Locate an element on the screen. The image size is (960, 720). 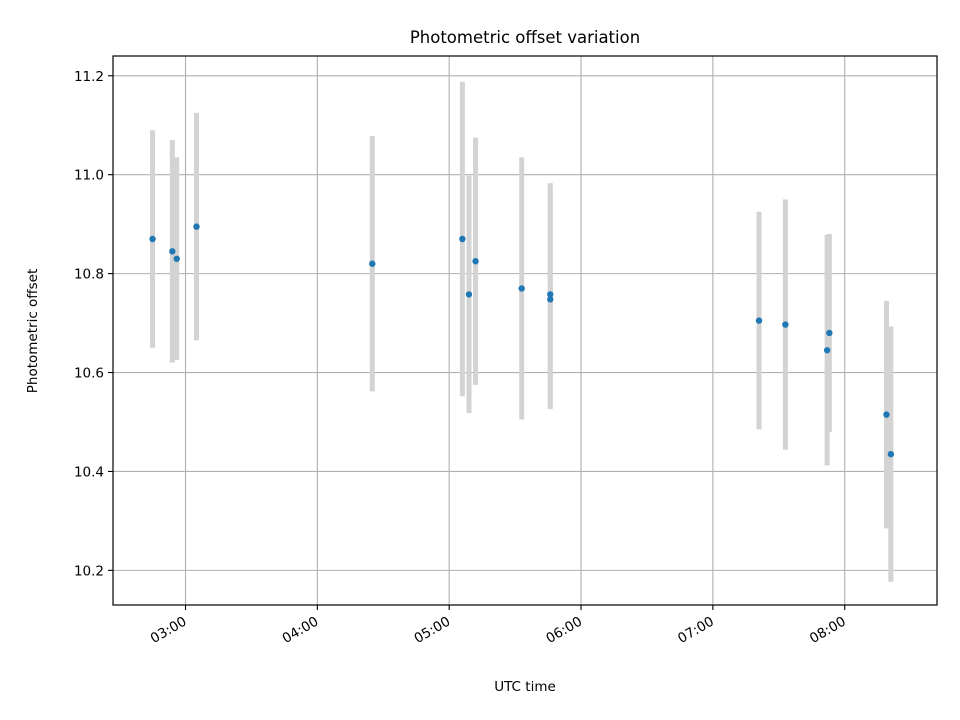
x-axis-label: UTC time is located at coordinates (525, 687).